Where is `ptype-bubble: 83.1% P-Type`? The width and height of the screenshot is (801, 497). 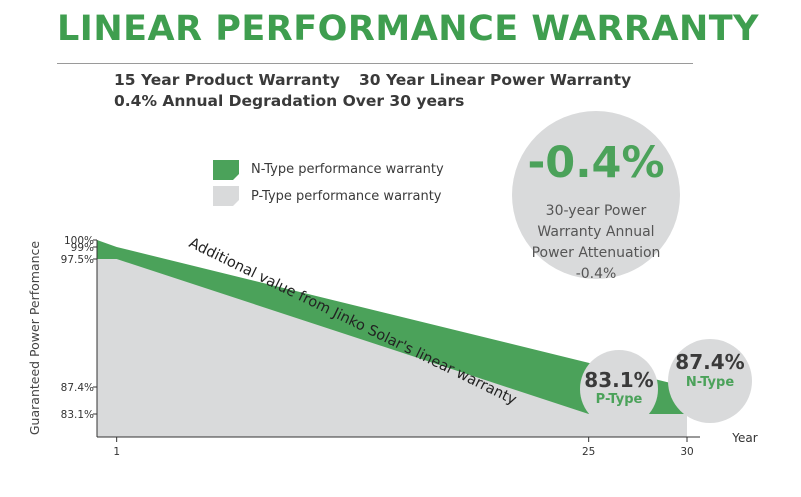
ptype-bubble: 83.1% P-Type is located at coordinates (619, 389).